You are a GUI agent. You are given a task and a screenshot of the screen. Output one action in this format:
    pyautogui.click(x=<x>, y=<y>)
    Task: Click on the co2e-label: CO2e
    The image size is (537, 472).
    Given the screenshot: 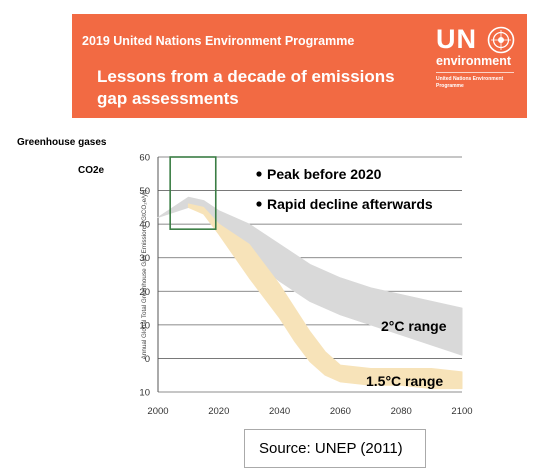 What is the action you would take?
    pyautogui.click(x=91, y=170)
    